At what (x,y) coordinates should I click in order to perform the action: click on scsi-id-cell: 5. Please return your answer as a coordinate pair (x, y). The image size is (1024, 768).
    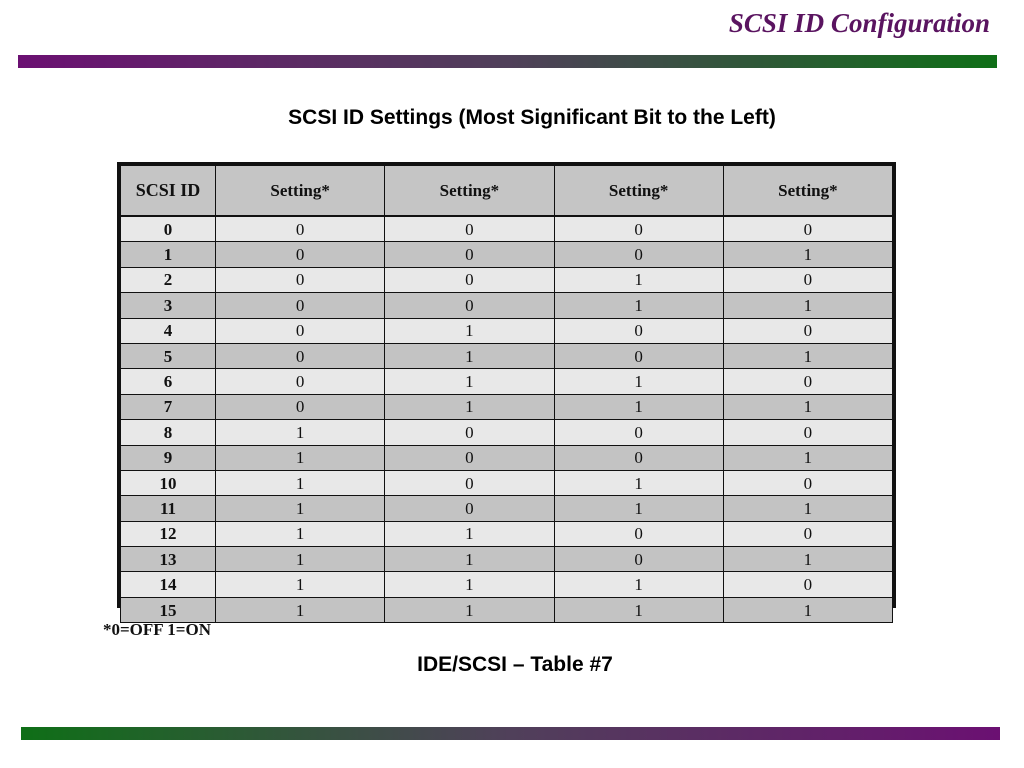
    Looking at the image, I should click on (168, 356).